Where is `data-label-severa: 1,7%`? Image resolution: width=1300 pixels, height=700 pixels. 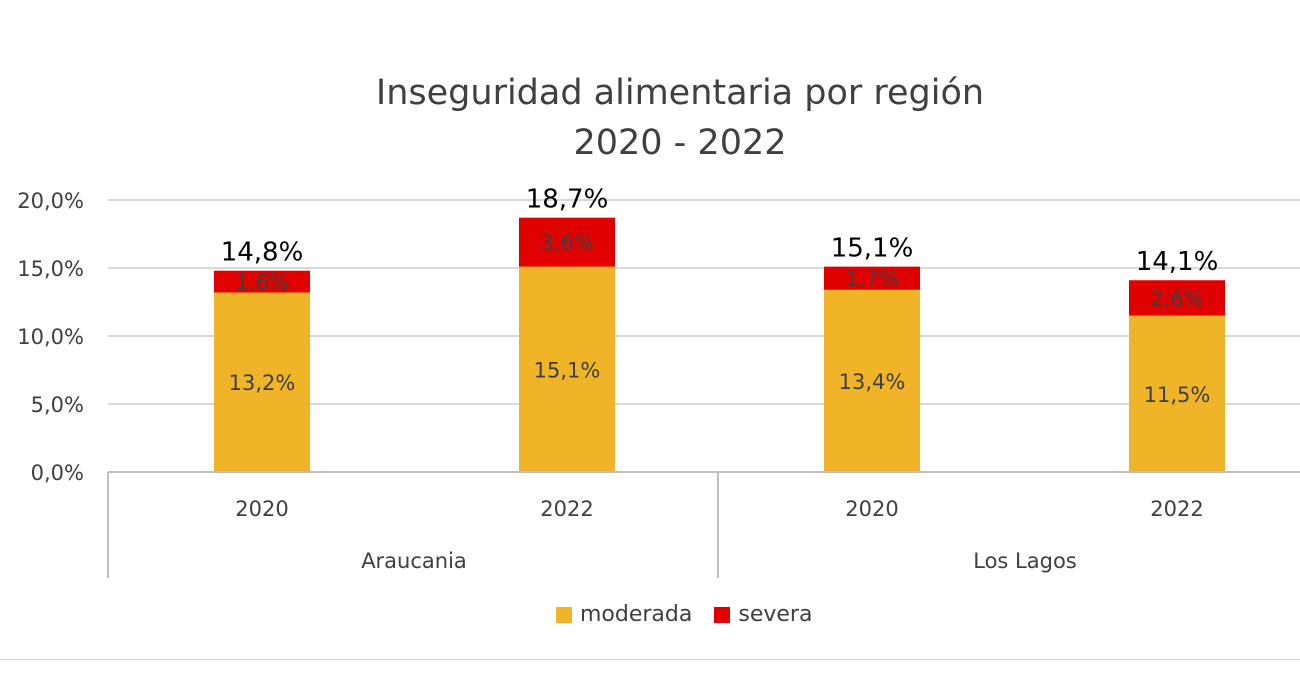 data-label-severa: 1,7% is located at coordinates (871, 279).